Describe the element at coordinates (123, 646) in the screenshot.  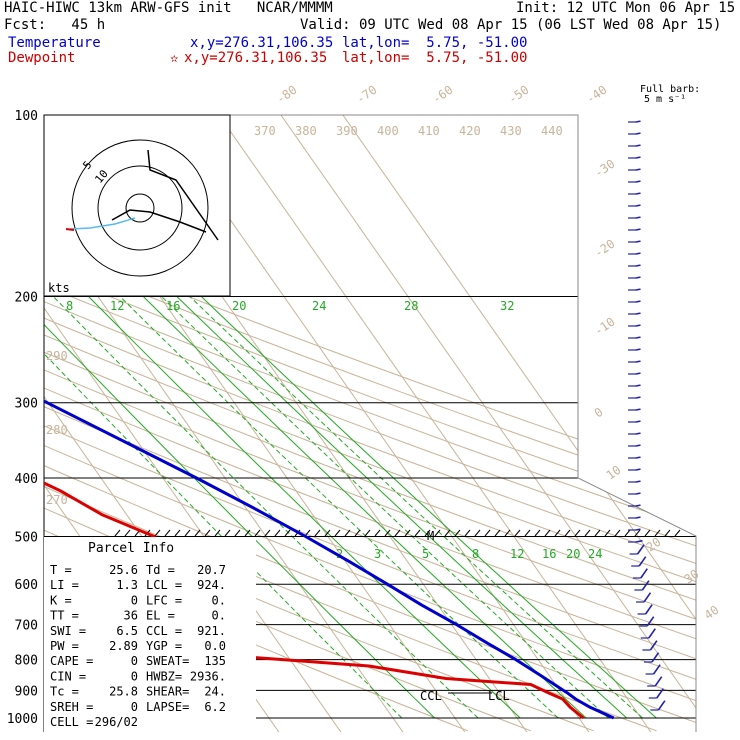
I see `parcel-row-value: 2.89` at that location.